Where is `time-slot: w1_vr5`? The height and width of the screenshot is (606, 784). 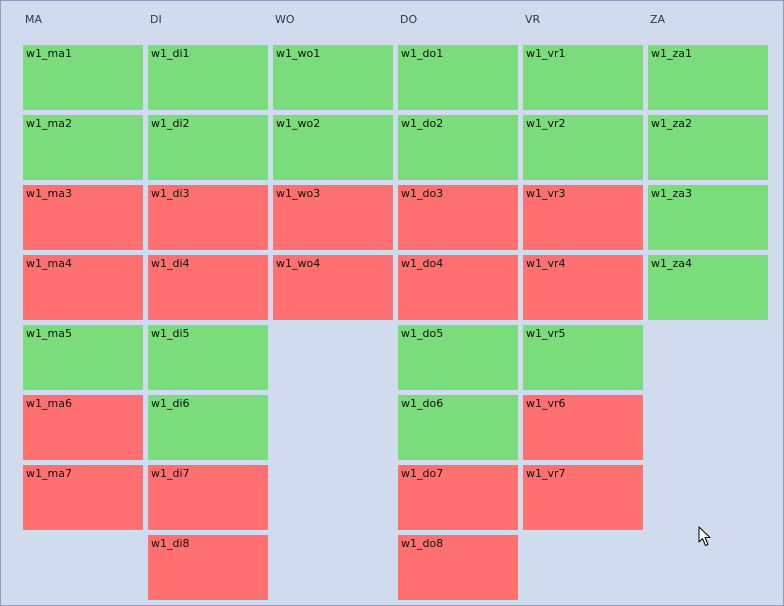
time-slot: w1_vr5 is located at coordinates (583, 357).